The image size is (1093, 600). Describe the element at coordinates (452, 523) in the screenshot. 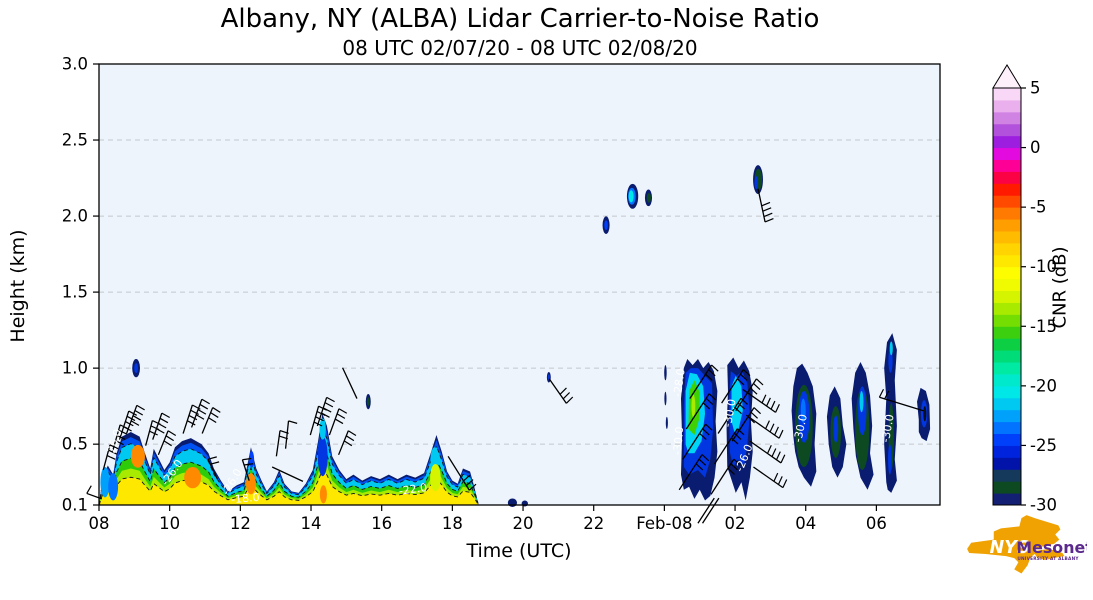

I see `svg-text: 18` at that location.